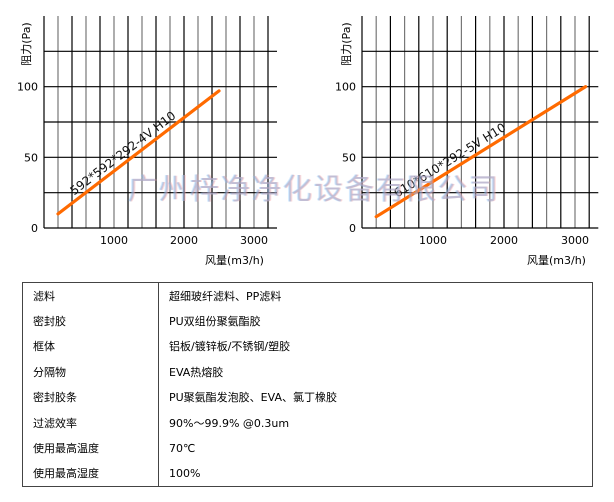 The width and height of the screenshot is (614, 502). I want to click on spec-value: 90%～99.9% @0.3um, so click(229, 423).